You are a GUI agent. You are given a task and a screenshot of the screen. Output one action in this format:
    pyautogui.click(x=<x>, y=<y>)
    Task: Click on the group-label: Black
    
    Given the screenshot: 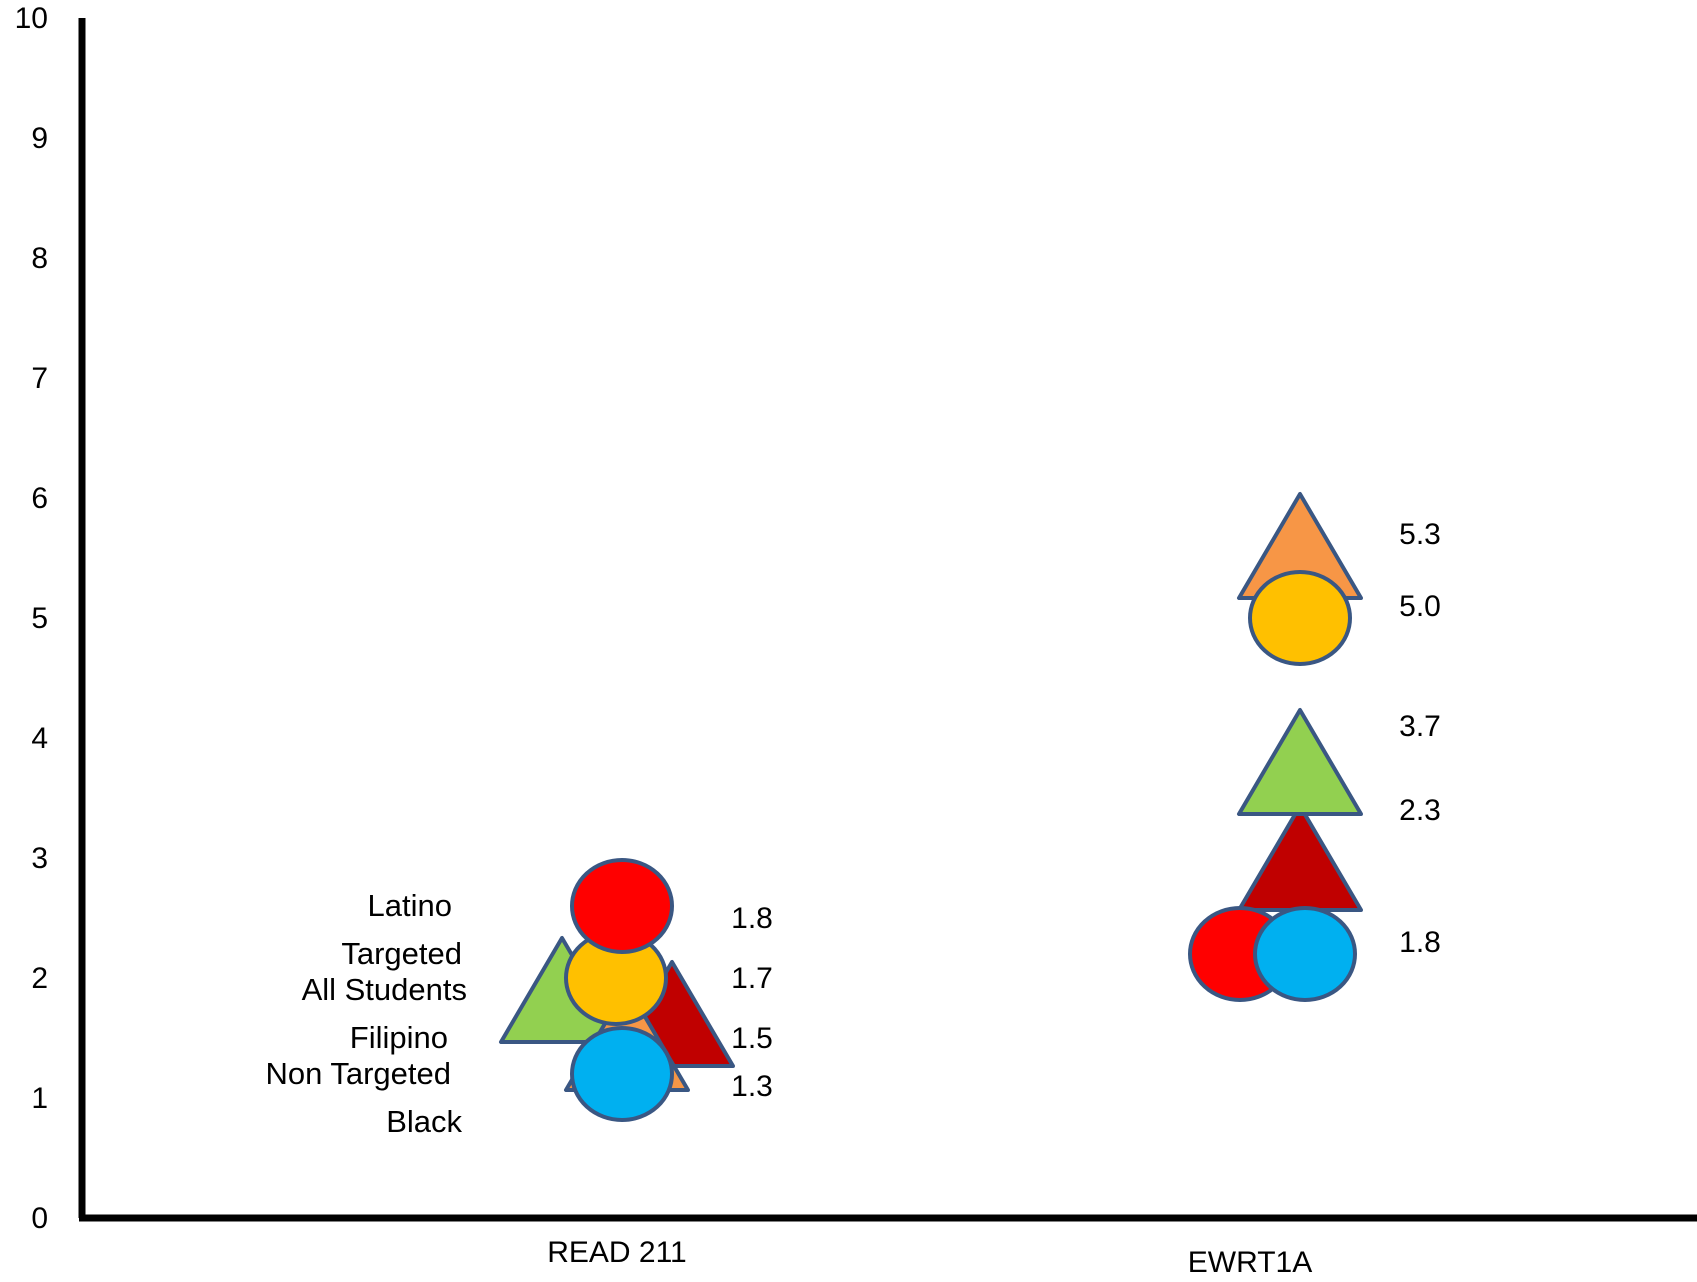 What is the action you would take?
    pyautogui.click(x=424, y=1121)
    